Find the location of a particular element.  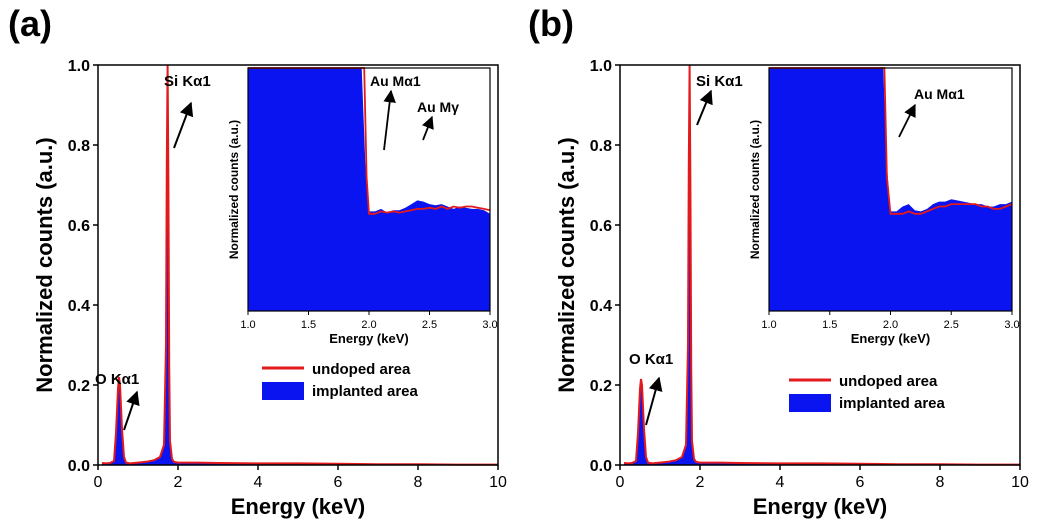

panel-label: (b) is located at coordinates (551, 23).